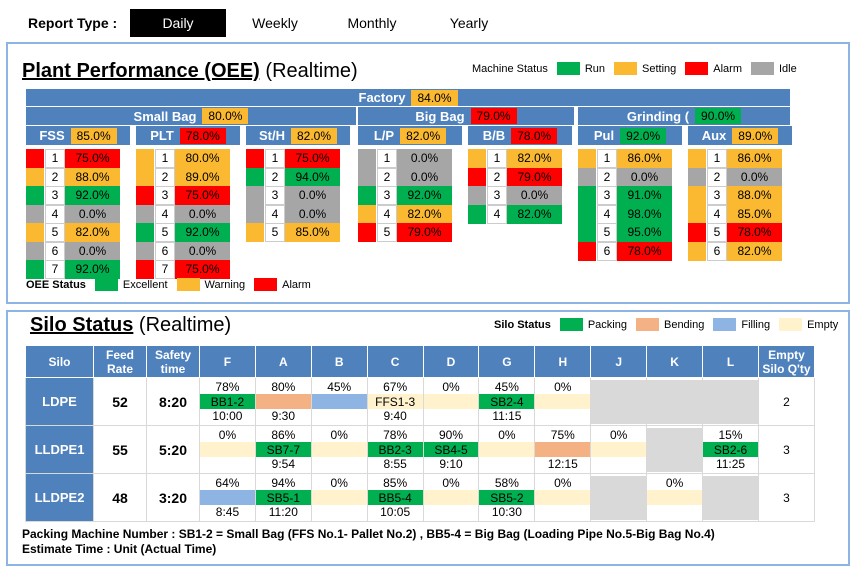 The image size is (858, 570). Describe the element at coordinates (451, 449) in the screenshot. I see `silo-cell: 90% SB4-5 9:10` at that location.